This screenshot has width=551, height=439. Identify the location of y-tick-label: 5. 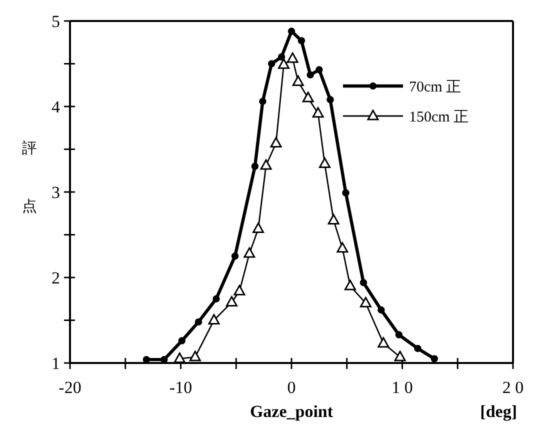
(56, 21).